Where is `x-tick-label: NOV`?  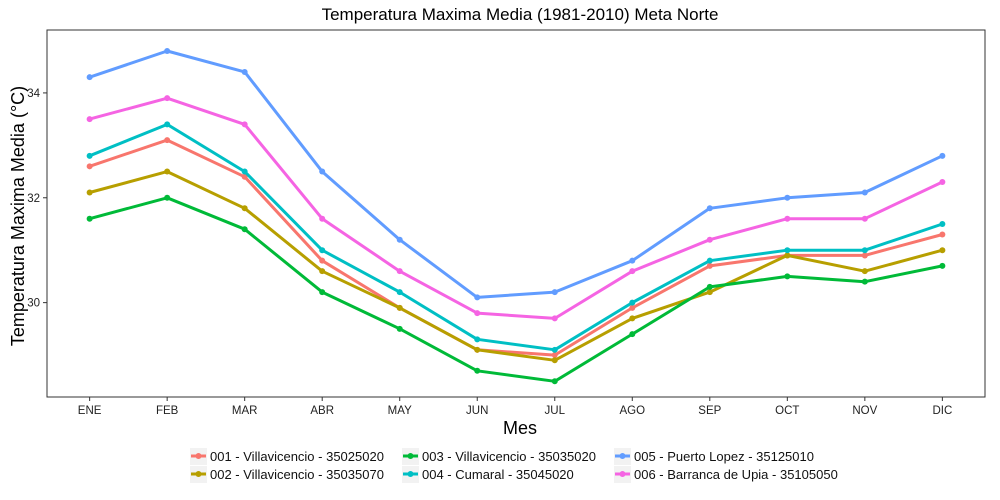 x-tick-label: NOV is located at coordinates (864, 411).